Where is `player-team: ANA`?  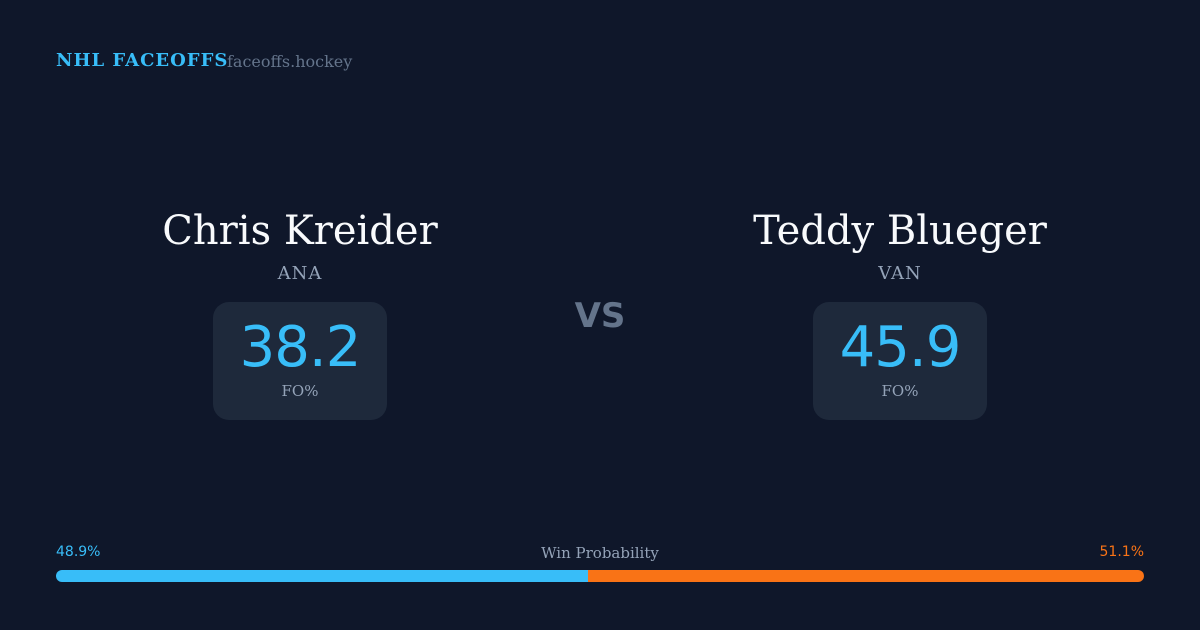 player-team: ANA is located at coordinates (300, 273).